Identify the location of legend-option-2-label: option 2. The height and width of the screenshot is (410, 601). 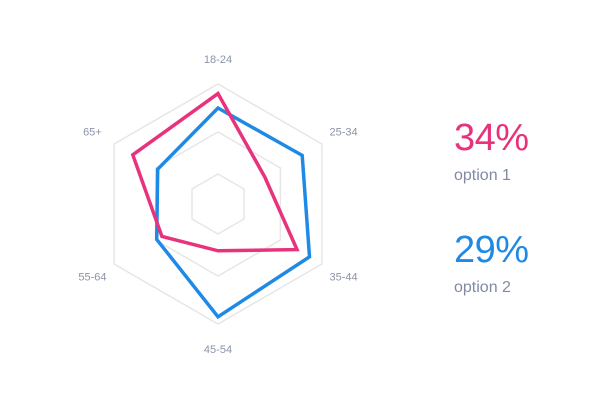
(482, 287).